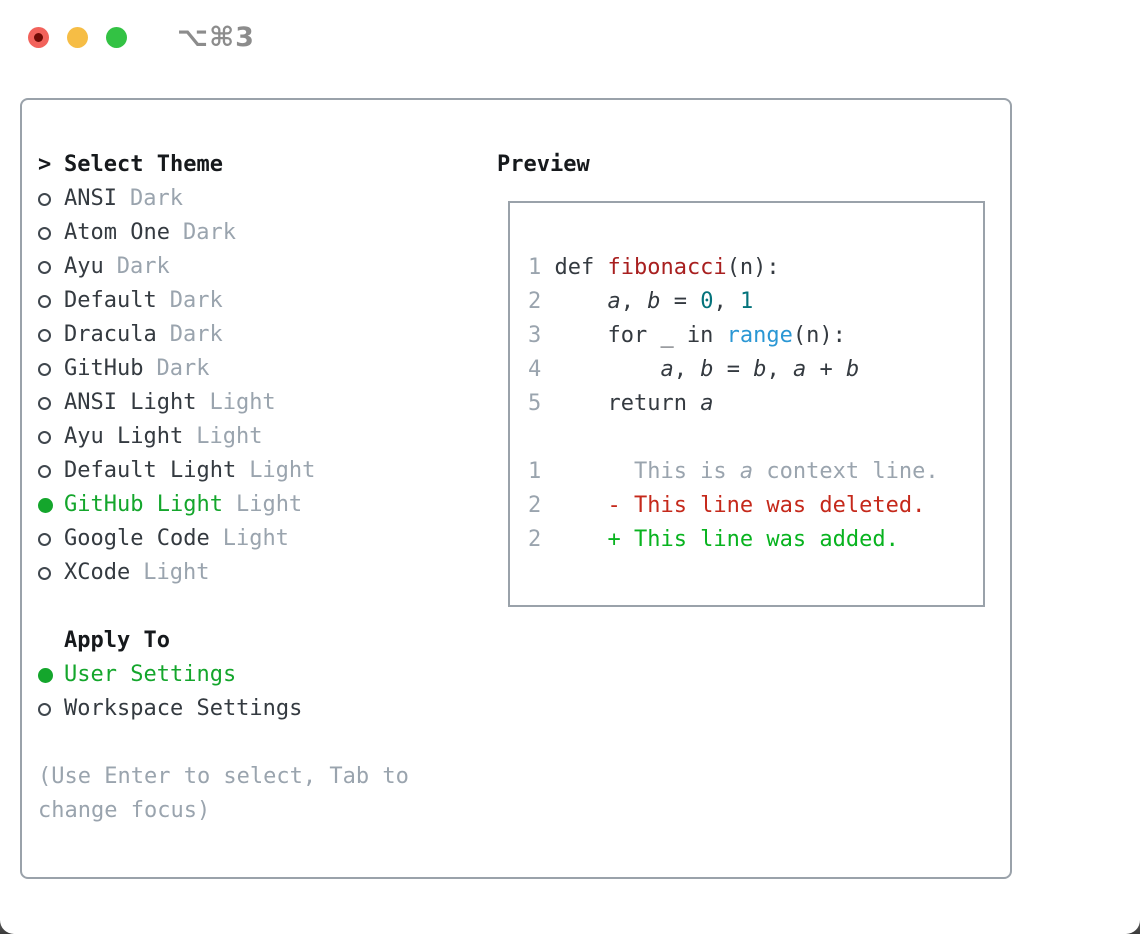  What do you see at coordinates (248, 471) in the screenshot?
I see `theme-option-default-light: Default Light Light` at bounding box center [248, 471].